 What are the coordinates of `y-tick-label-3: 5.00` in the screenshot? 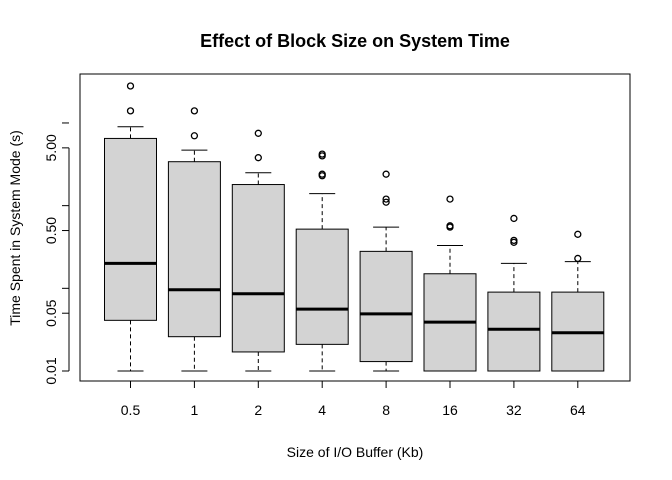 It's located at (51, 147).